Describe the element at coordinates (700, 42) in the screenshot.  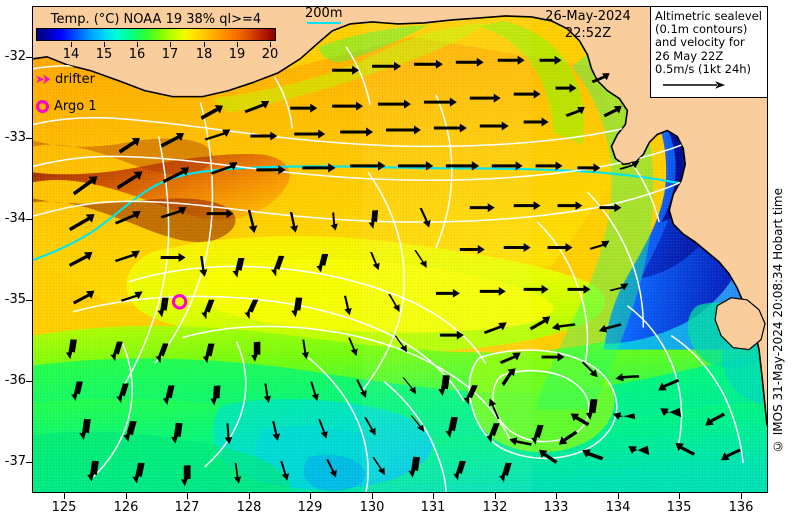
I see `altimetry-line-3: and velocity for` at that location.